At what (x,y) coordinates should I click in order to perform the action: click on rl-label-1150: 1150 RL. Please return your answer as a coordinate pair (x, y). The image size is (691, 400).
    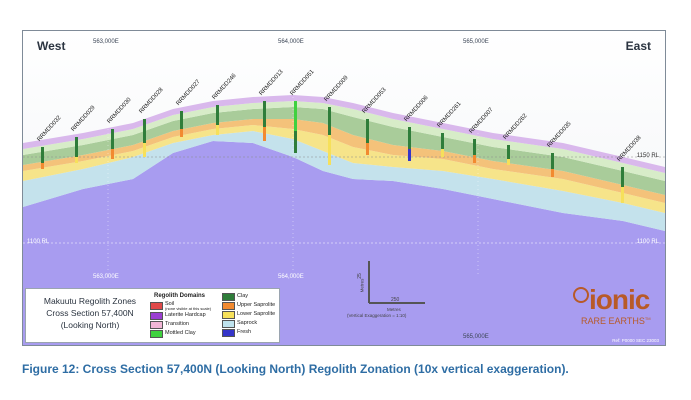
    Looking at the image, I should click on (647, 156).